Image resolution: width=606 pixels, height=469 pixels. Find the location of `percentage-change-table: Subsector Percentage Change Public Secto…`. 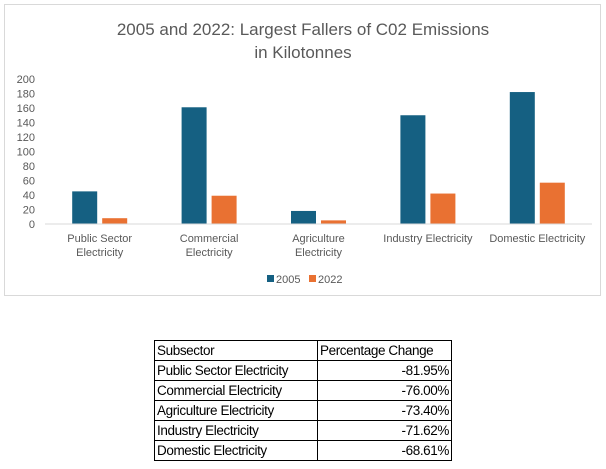

percentage-change-table: Subsector Percentage Change Public Secto… is located at coordinates (303, 400).